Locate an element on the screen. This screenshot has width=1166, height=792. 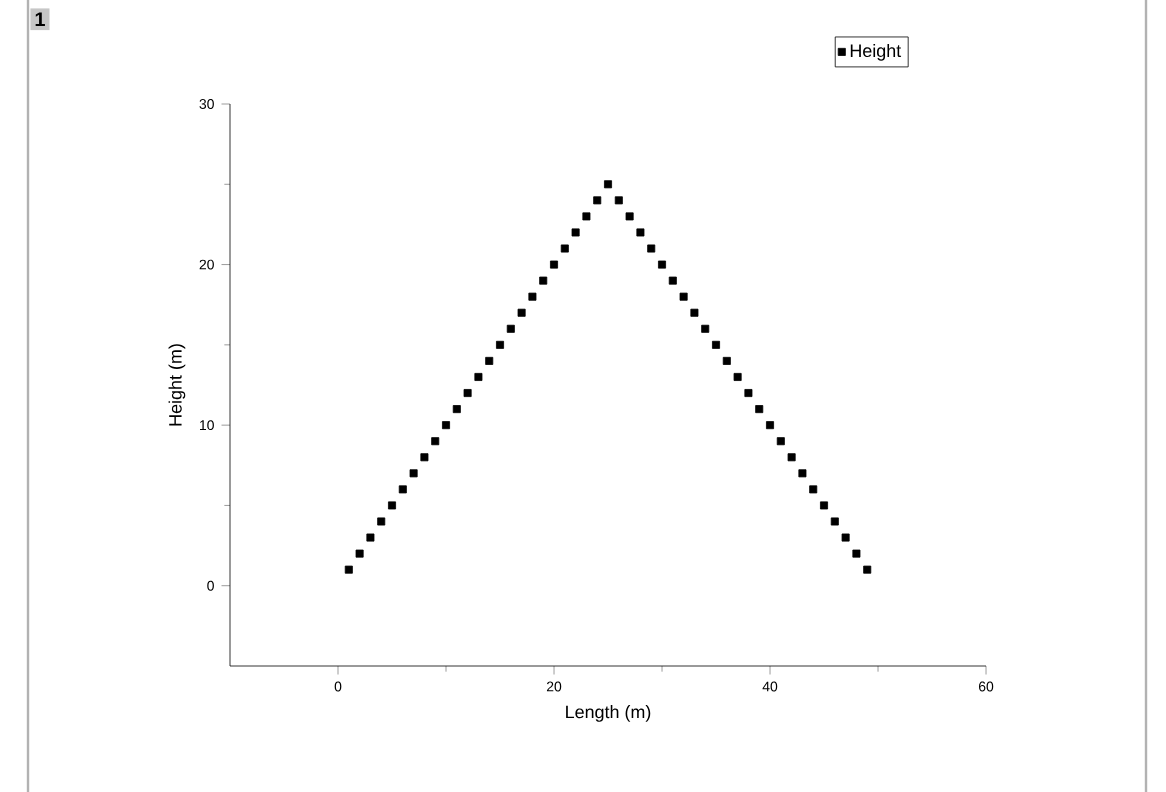
x-axis-title: Length (m) is located at coordinates (608, 713).